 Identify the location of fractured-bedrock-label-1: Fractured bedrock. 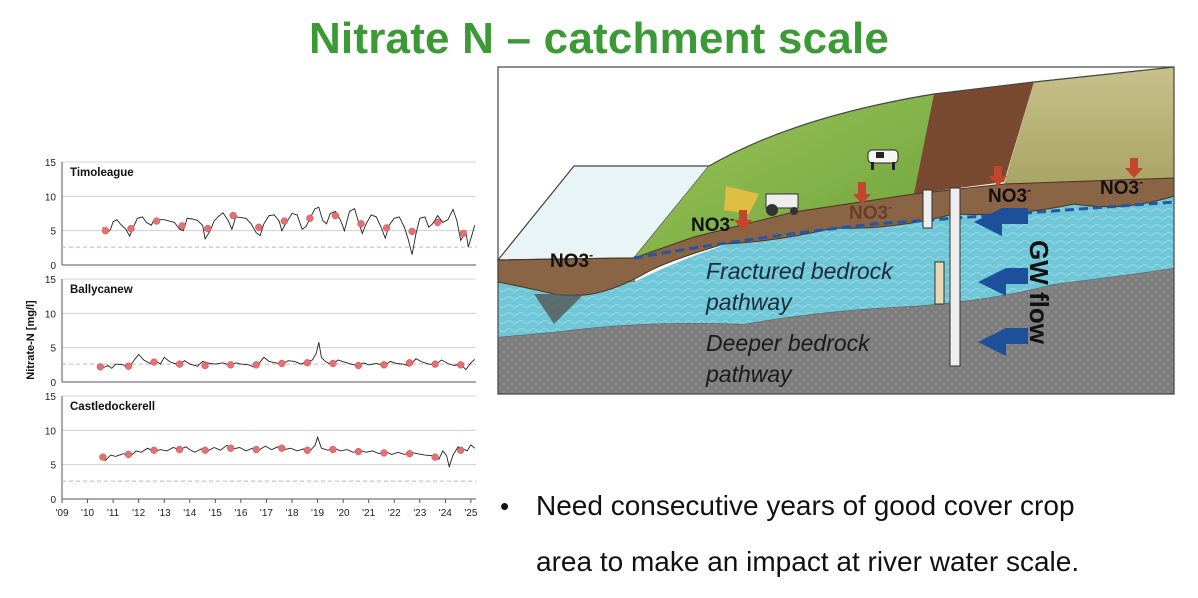
(800, 271).